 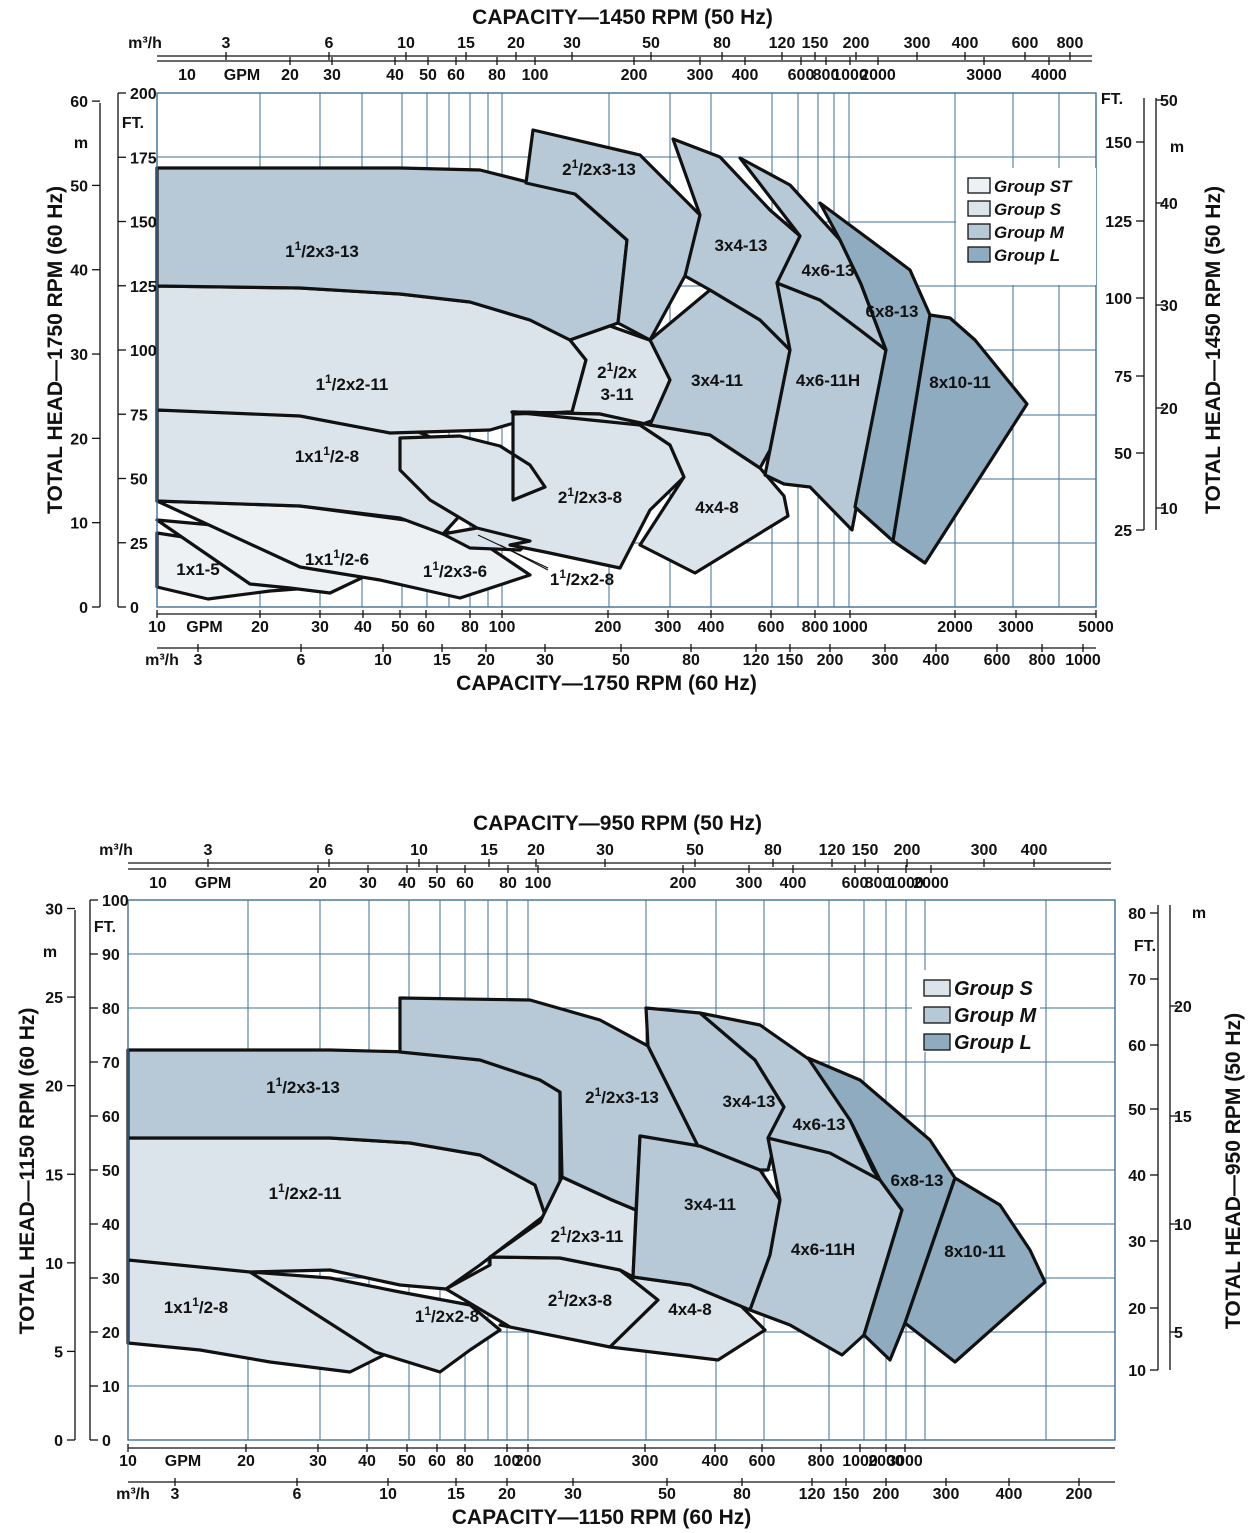 What do you see at coordinates (116, 850) in the screenshot?
I see `top-m3h-unit: m³/h` at bounding box center [116, 850].